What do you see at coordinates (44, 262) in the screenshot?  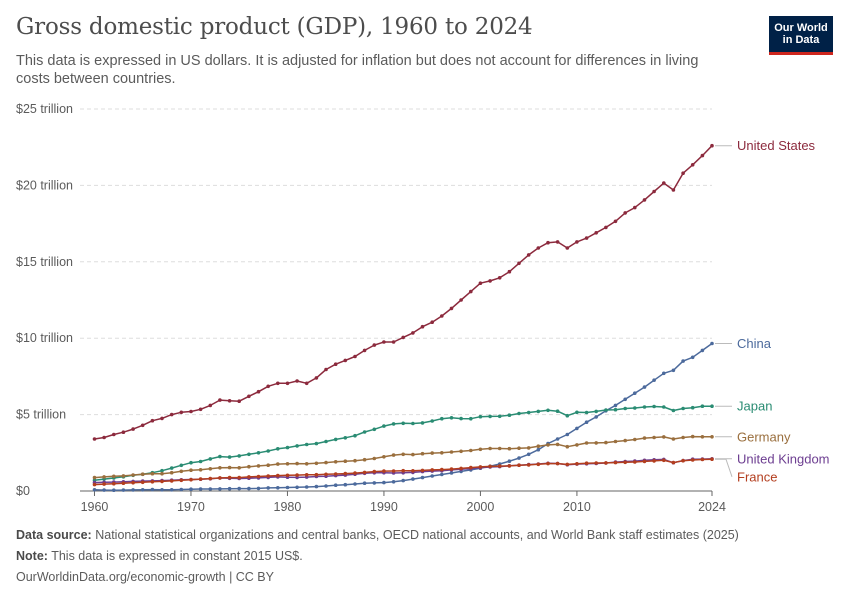 I see `y-tick-label: $15 trillion` at bounding box center [44, 262].